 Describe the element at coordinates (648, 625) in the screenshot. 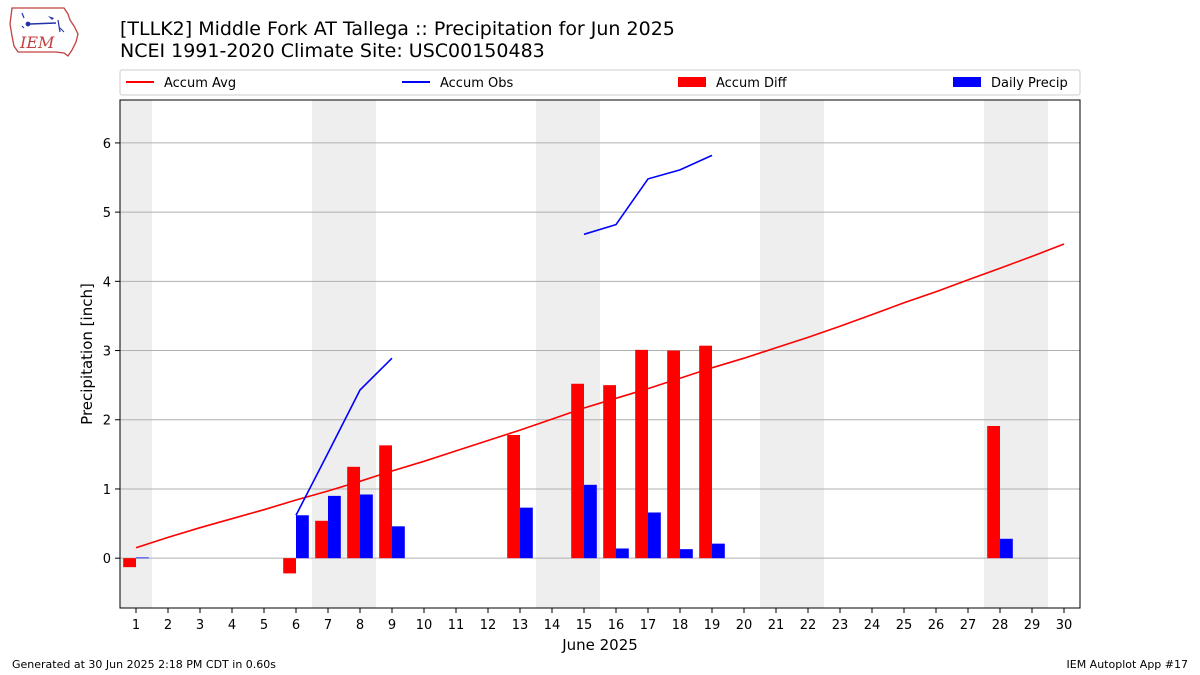

I see `x-tick-label-17: 17` at that location.